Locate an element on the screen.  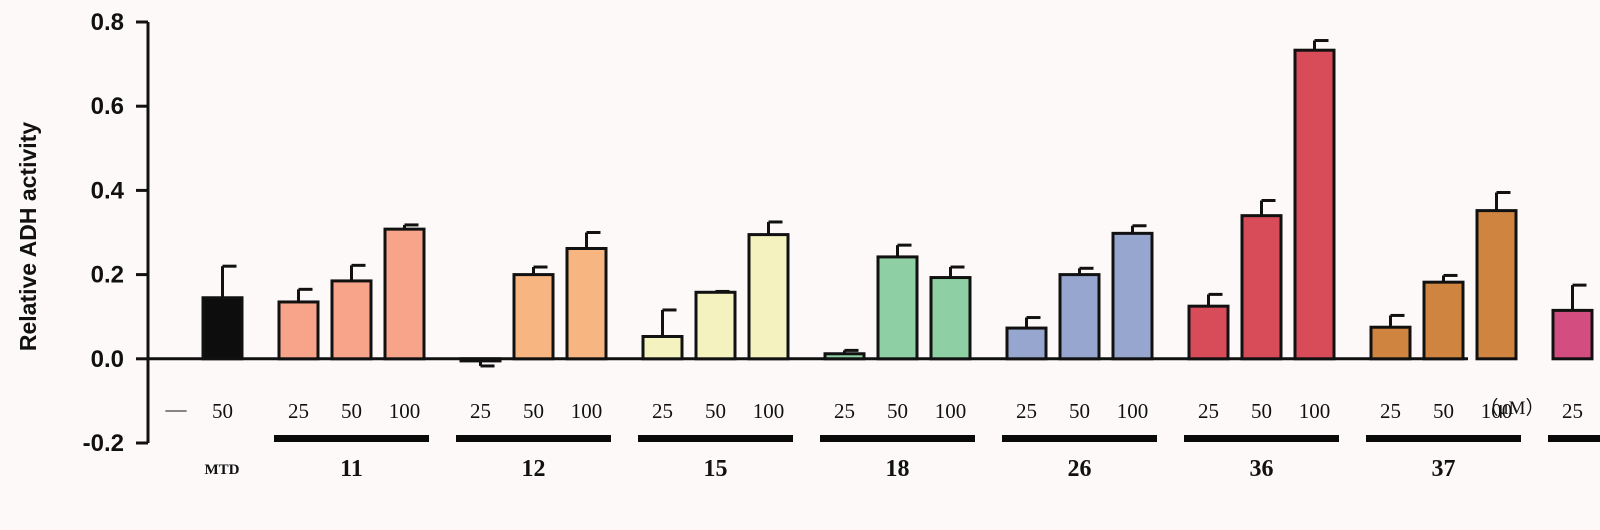
y-ticks: -0.2 0.0 0.2 0.4 0.6 0.8 is located at coordinates (115, 233).